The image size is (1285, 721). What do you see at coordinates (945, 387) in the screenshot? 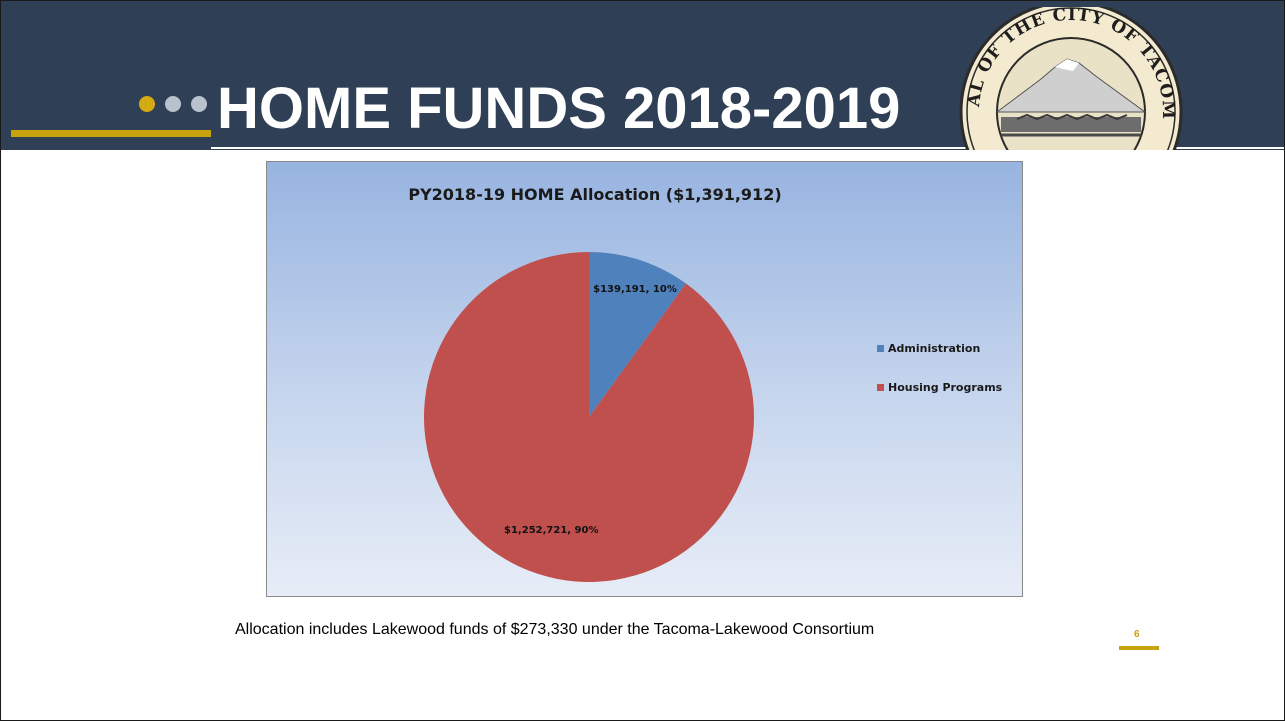
I see `legend-label: Housing Programs` at bounding box center [945, 387].